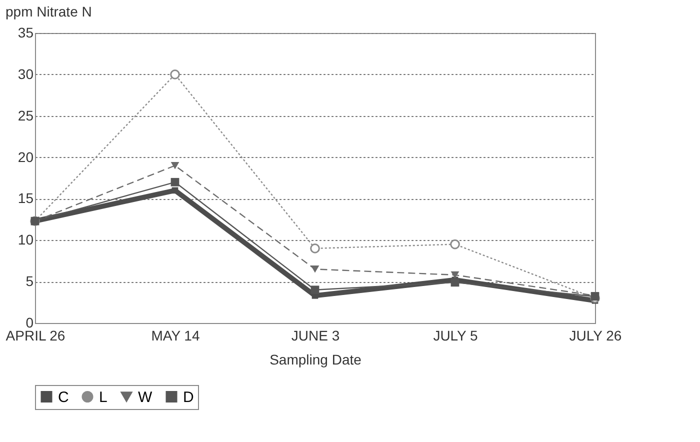  I want to click on x-tick-label: JULY 5, so click(455, 336).